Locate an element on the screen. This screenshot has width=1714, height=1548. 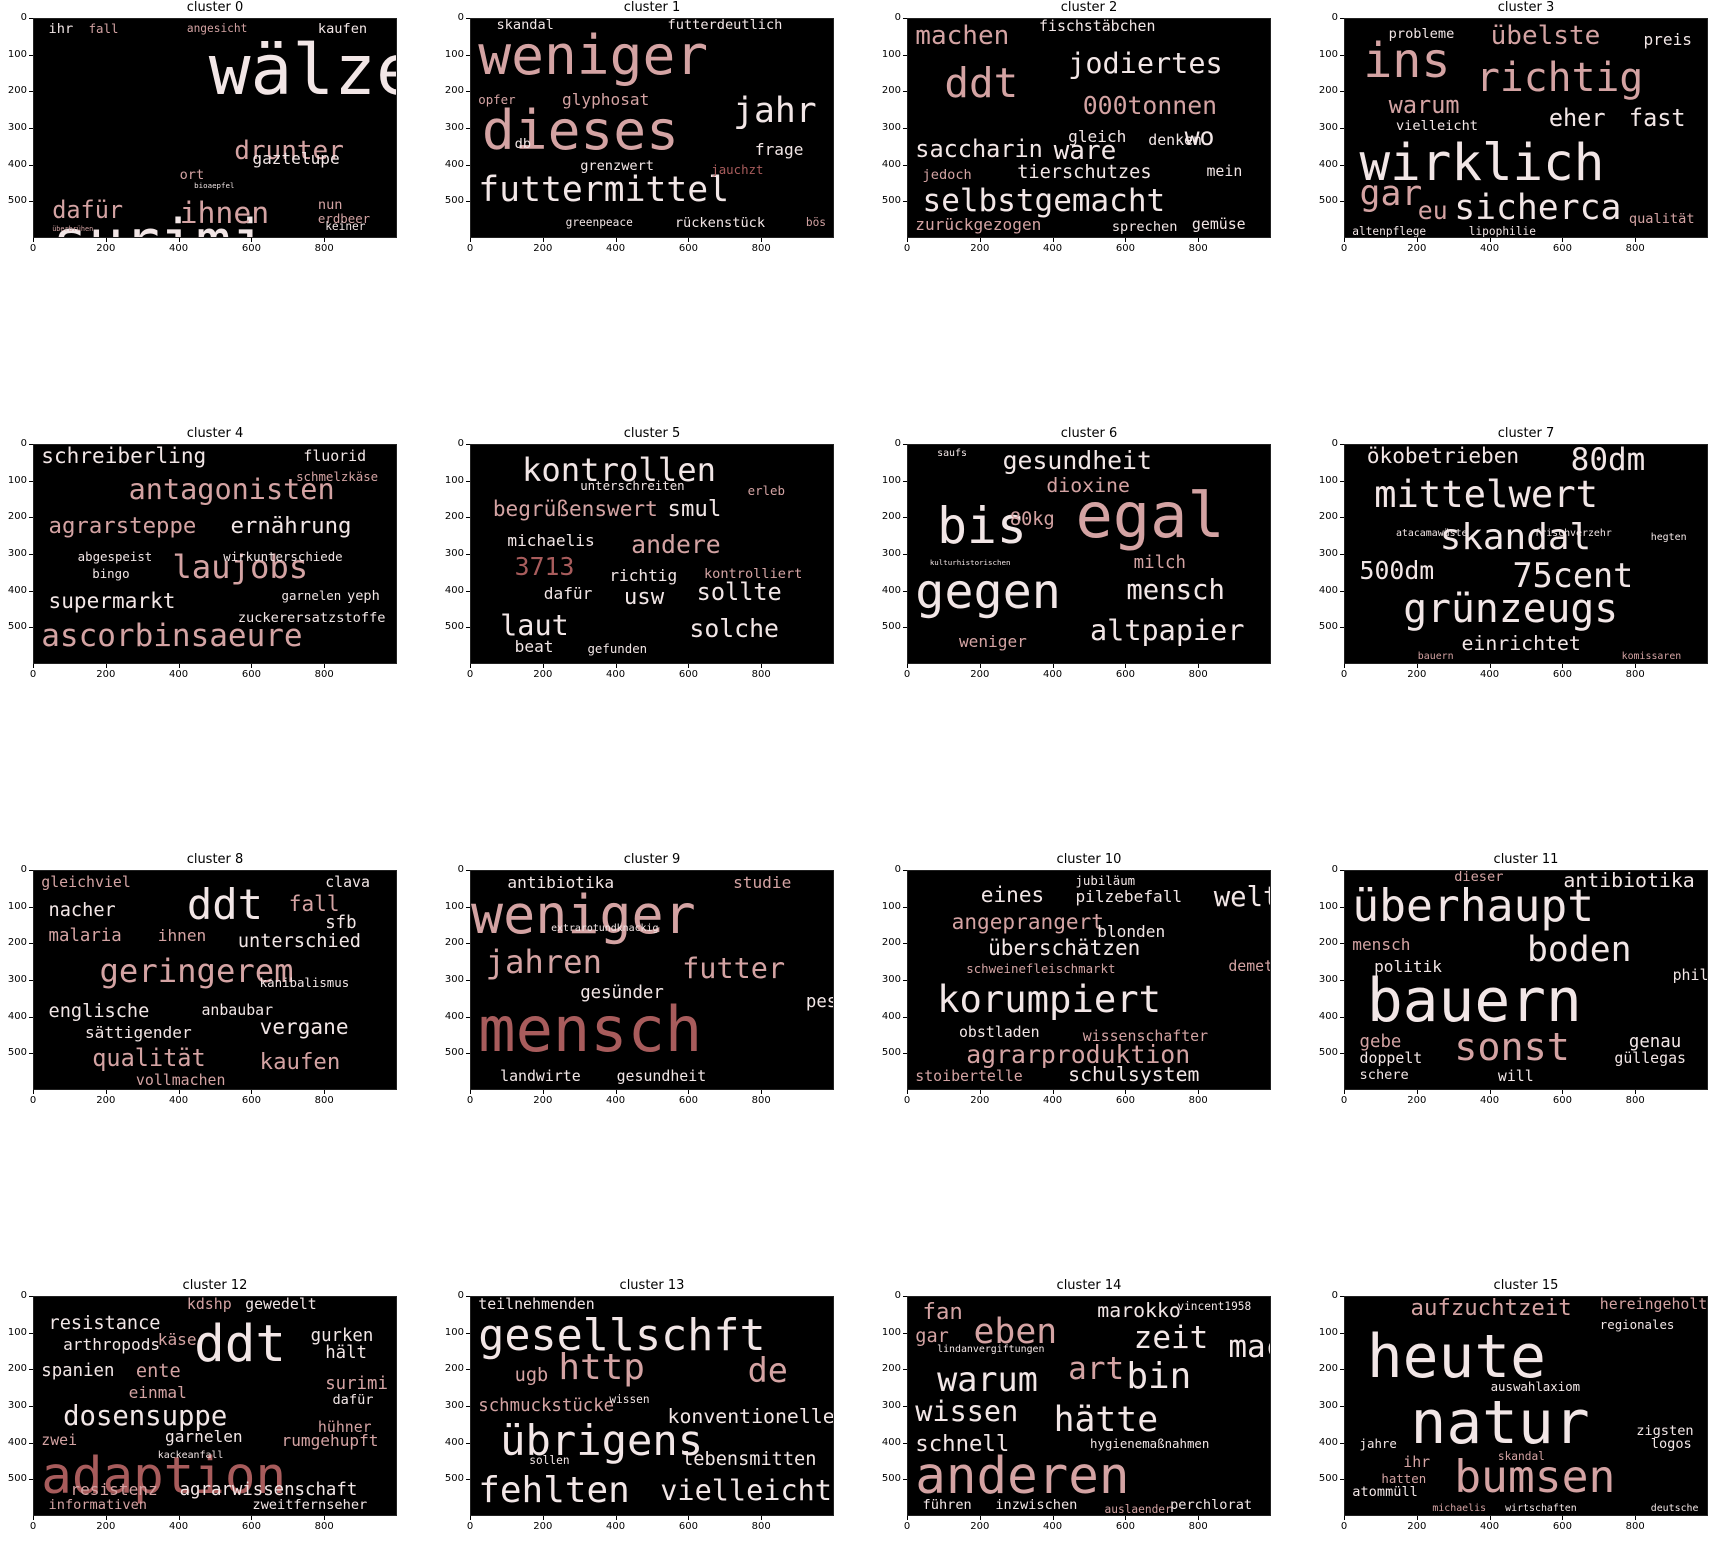
cloud-word: hätte is located at coordinates (1106, 1419).